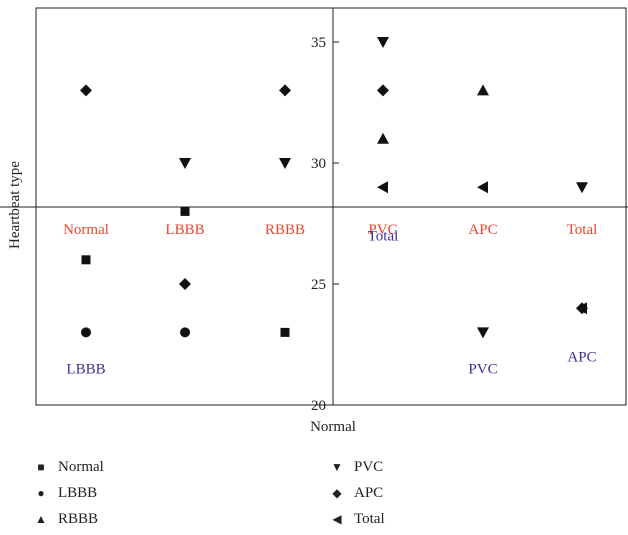 This screenshot has width=628, height=535. I want to click on quadrant-label-total: Total, so click(383, 237).